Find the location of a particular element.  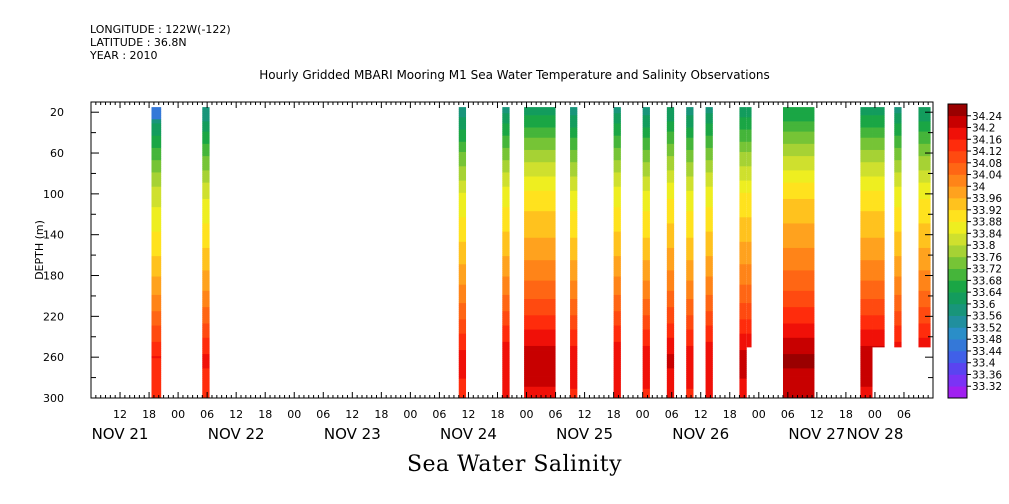

year-label: YEAR : 2010 is located at coordinates (124, 55).